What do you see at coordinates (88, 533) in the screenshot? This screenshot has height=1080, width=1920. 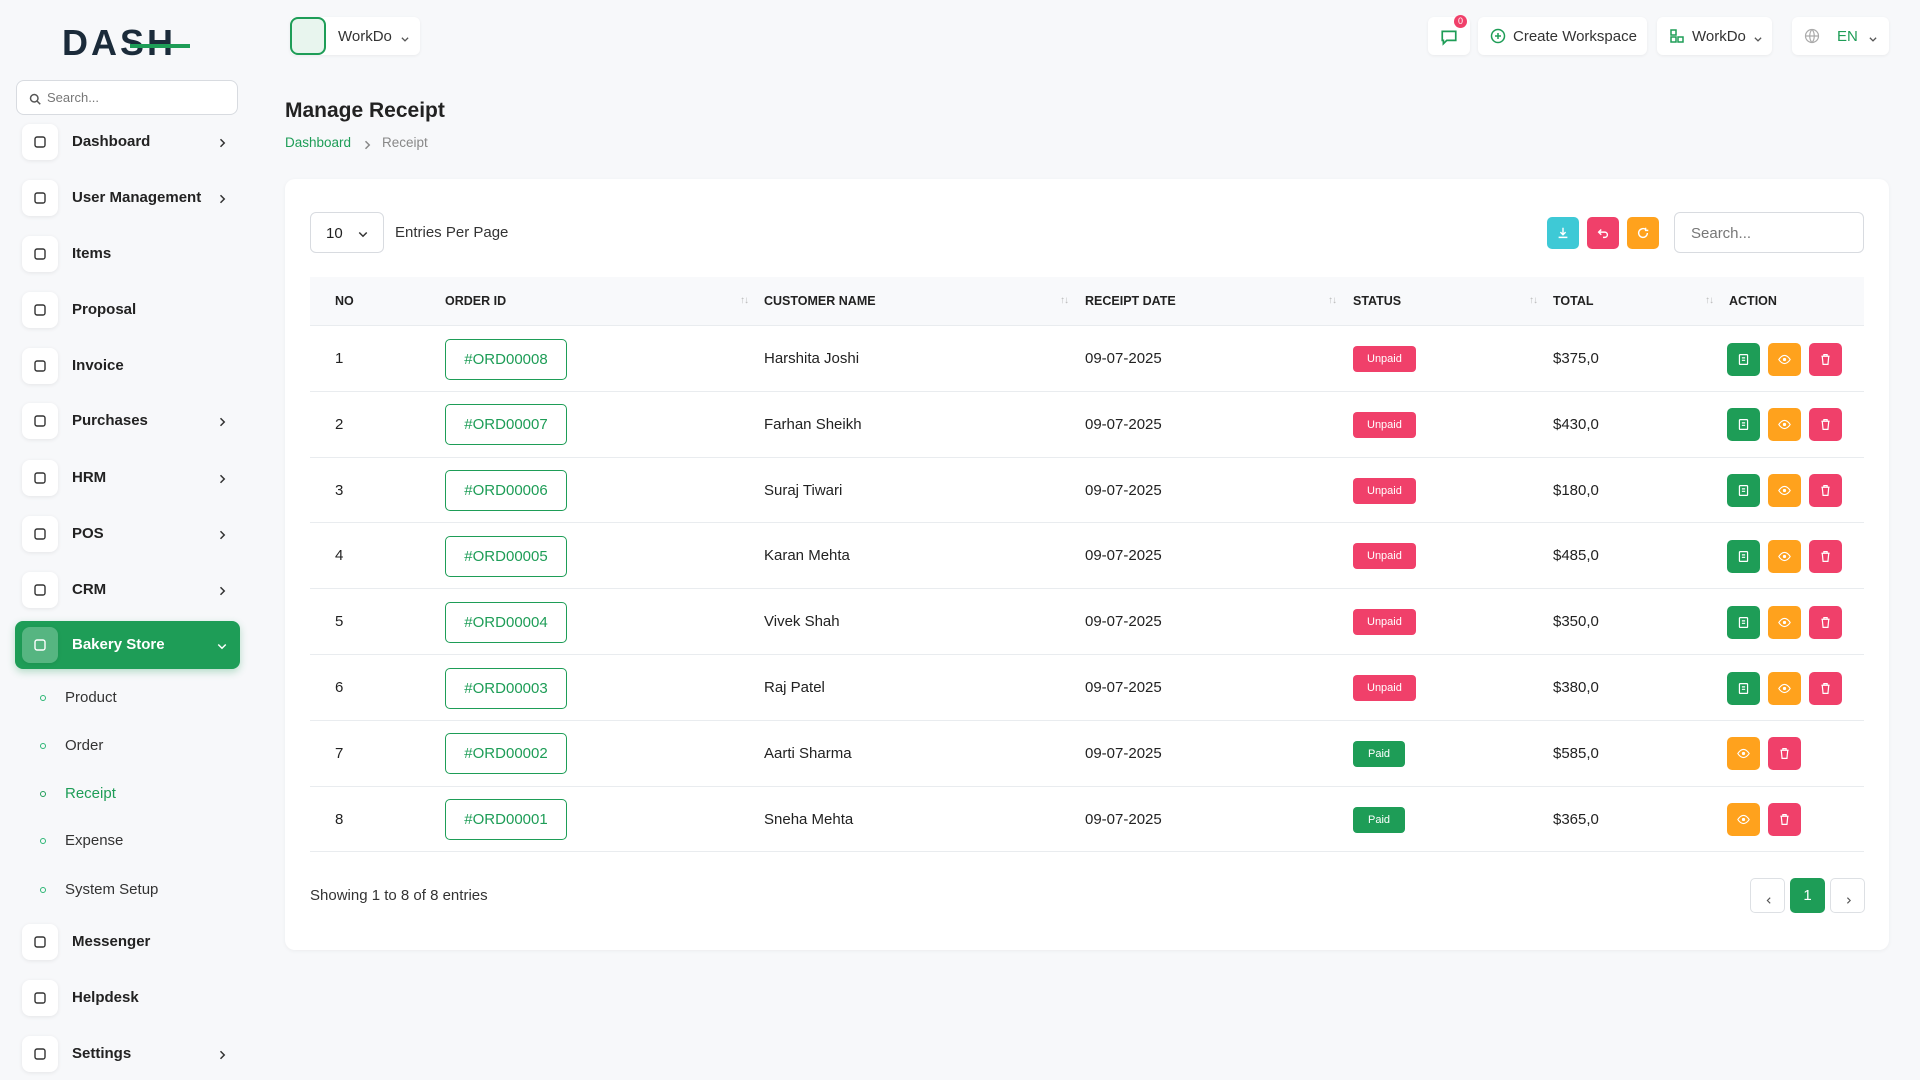 I see `menu-item: POS` at bounding box center [88, 533].